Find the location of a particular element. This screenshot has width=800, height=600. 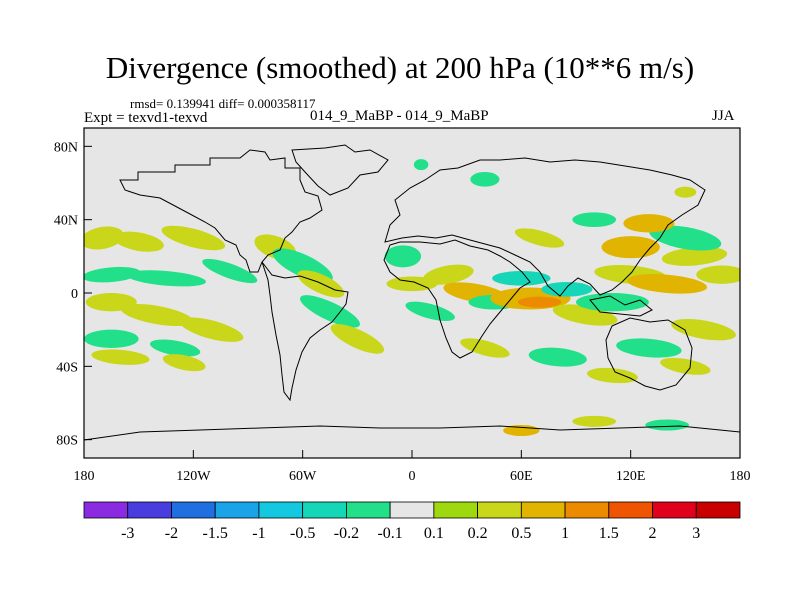

colorbar-label: 0.1 is located at coordinates (434, 533).